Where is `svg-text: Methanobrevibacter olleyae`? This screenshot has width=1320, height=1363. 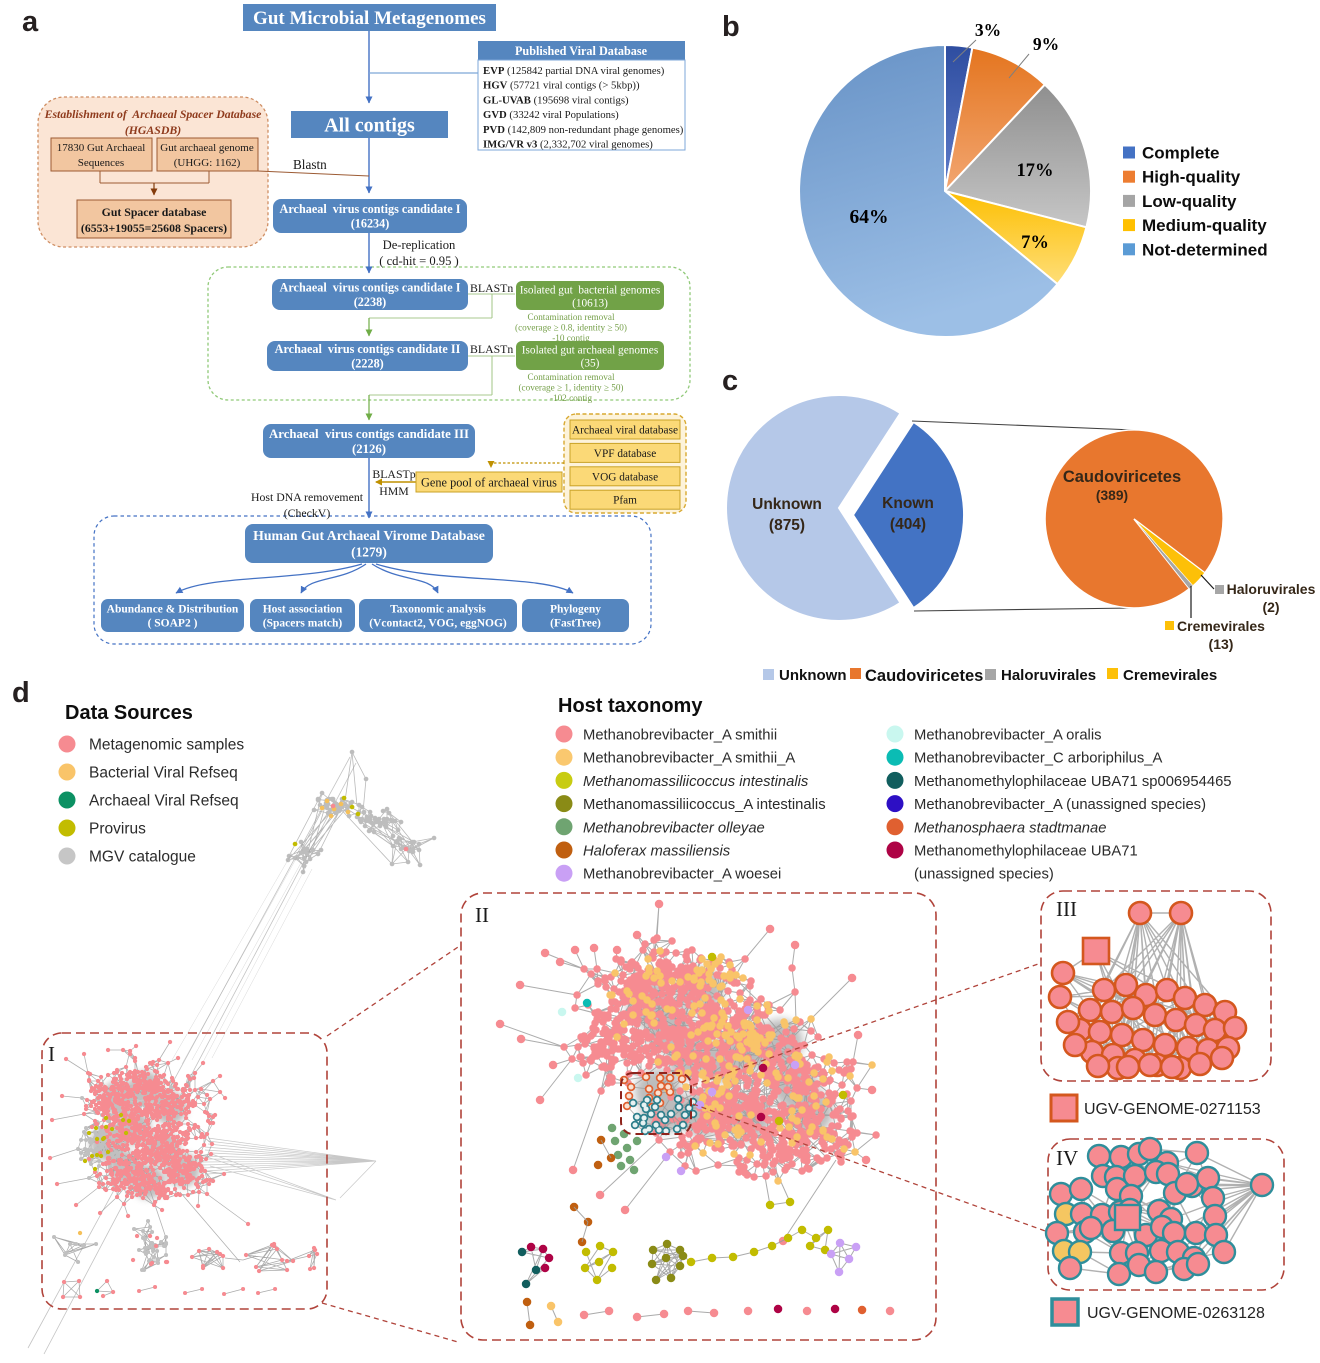 svg-text: Methanobrevibacter olleyae is located at coordinates (674, 828).